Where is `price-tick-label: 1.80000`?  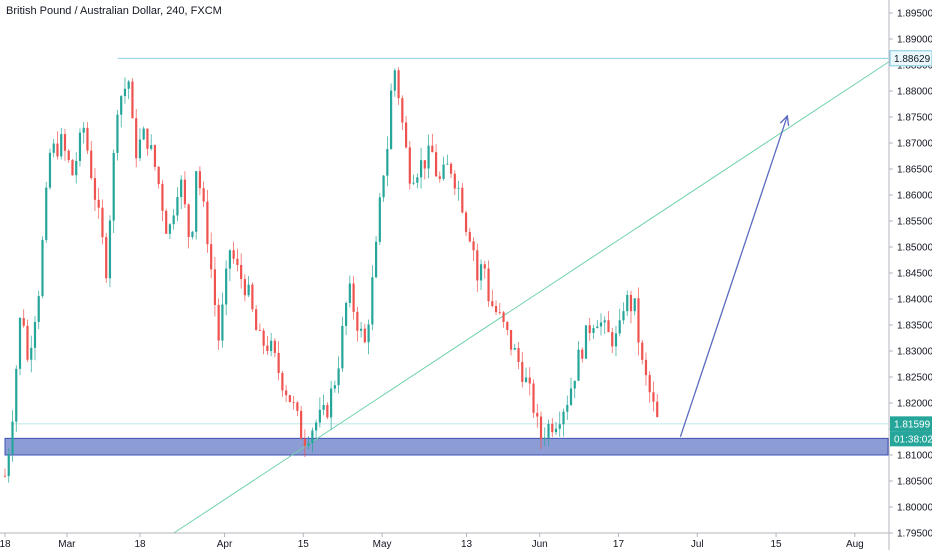 price-tick-label: 1.80000 is located at coordinates (914, 508).